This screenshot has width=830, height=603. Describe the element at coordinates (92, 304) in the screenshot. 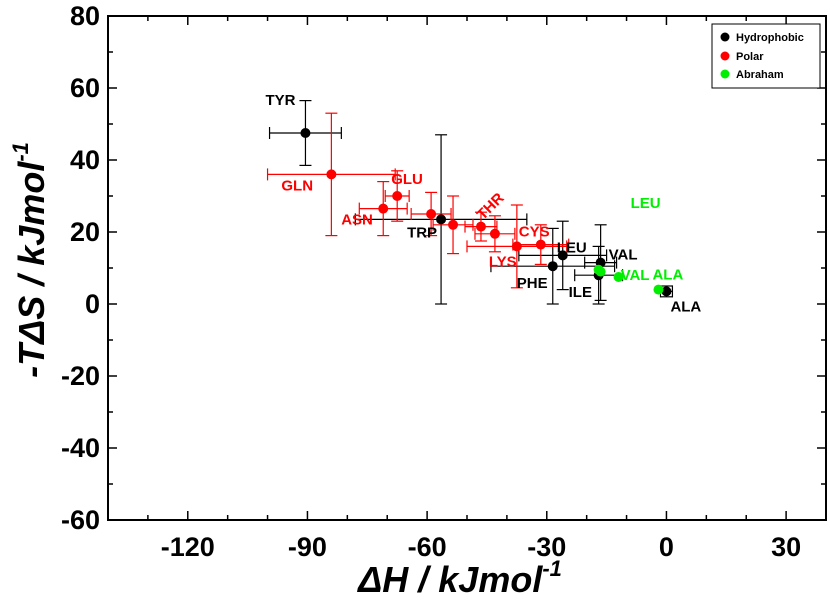

I see `y-tick-label: 0` at that location.